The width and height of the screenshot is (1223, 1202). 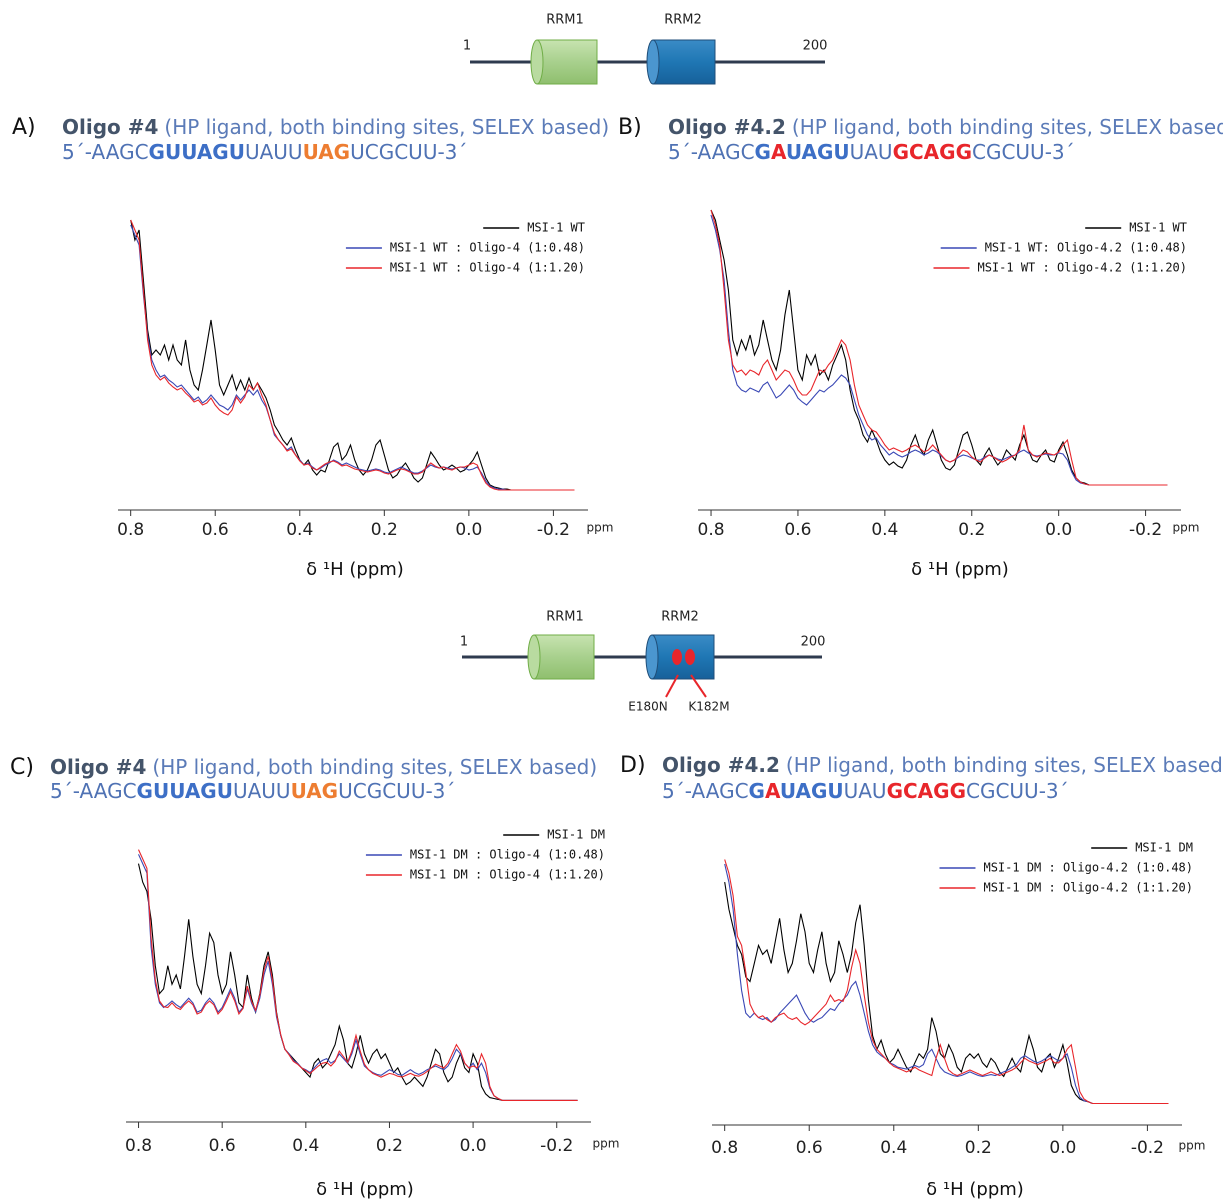 I want to click on panel-label: C), so click(x=22, y=767).